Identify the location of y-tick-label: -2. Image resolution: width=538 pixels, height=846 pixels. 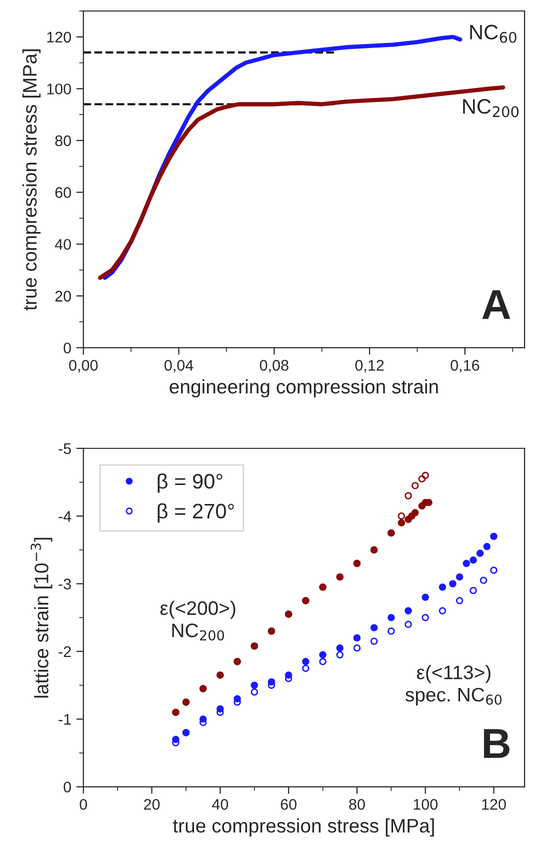
(64, 651).